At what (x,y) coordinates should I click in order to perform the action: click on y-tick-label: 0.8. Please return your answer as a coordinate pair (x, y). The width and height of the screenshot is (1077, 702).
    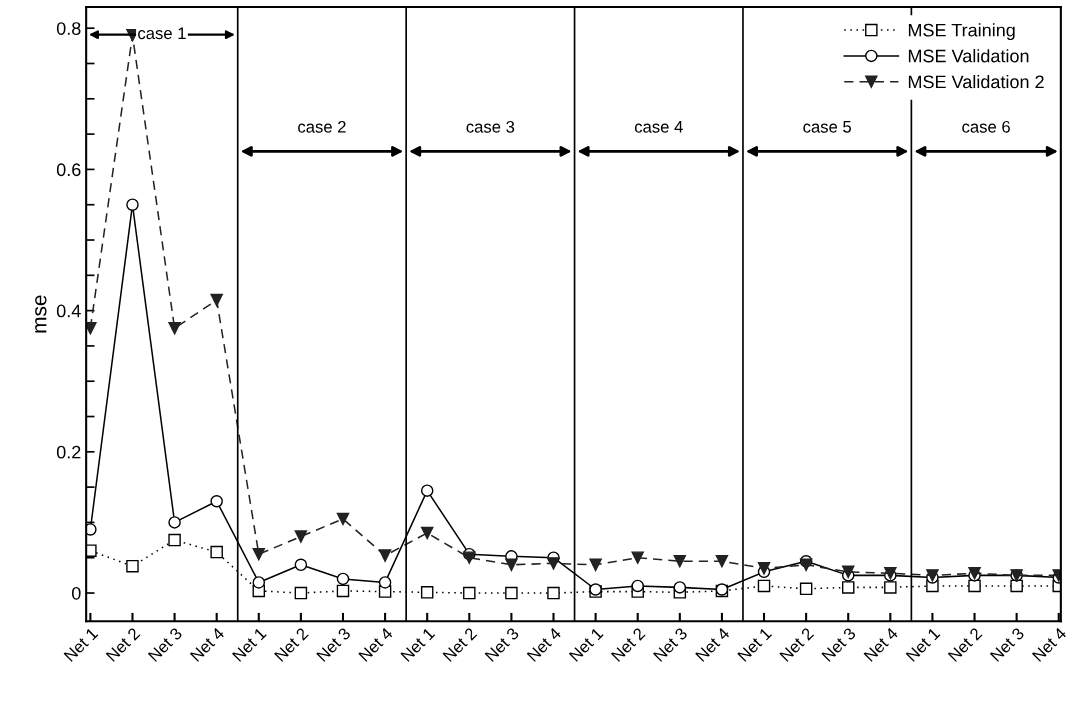
    Looking at the image, I should click on (68, 28).